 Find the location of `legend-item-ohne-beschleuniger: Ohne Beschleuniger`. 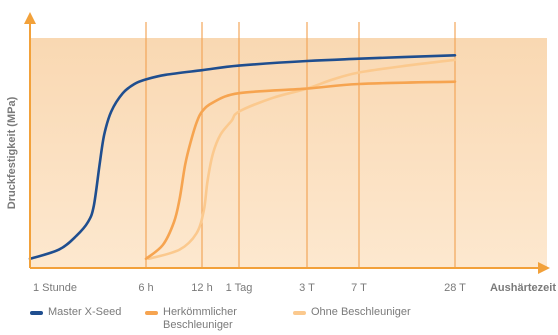

legend-item-ohne-beschleuniger: Ohne Beschleuniger is located at coordinates (352, 312).